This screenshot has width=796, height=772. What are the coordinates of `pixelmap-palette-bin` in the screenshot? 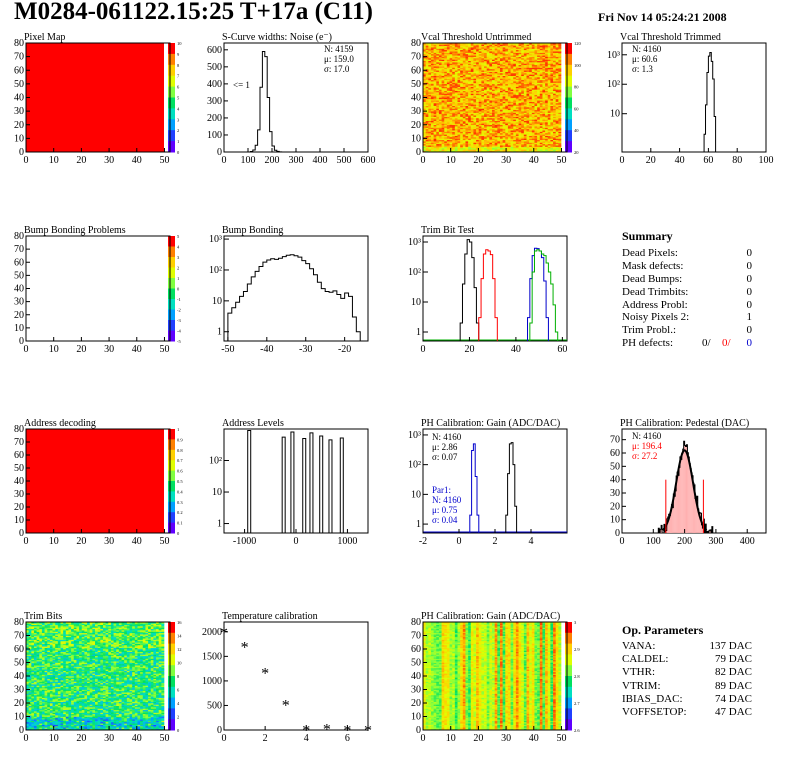 It's located at (171, 125).